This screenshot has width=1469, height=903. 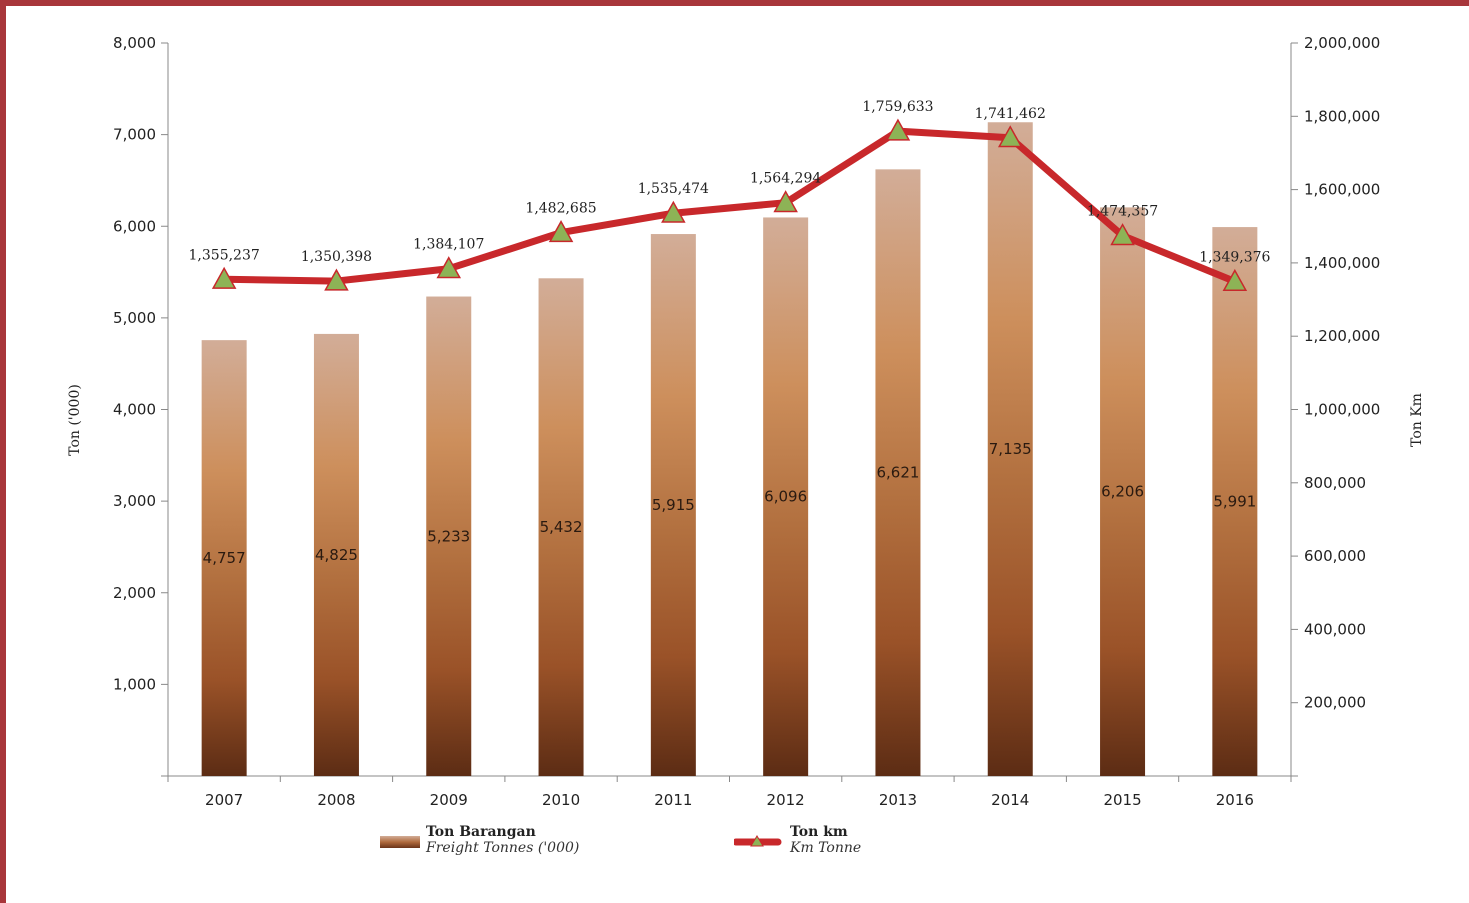 I want to click on y-tick-label: 1,000, so click(x=134, y=684).